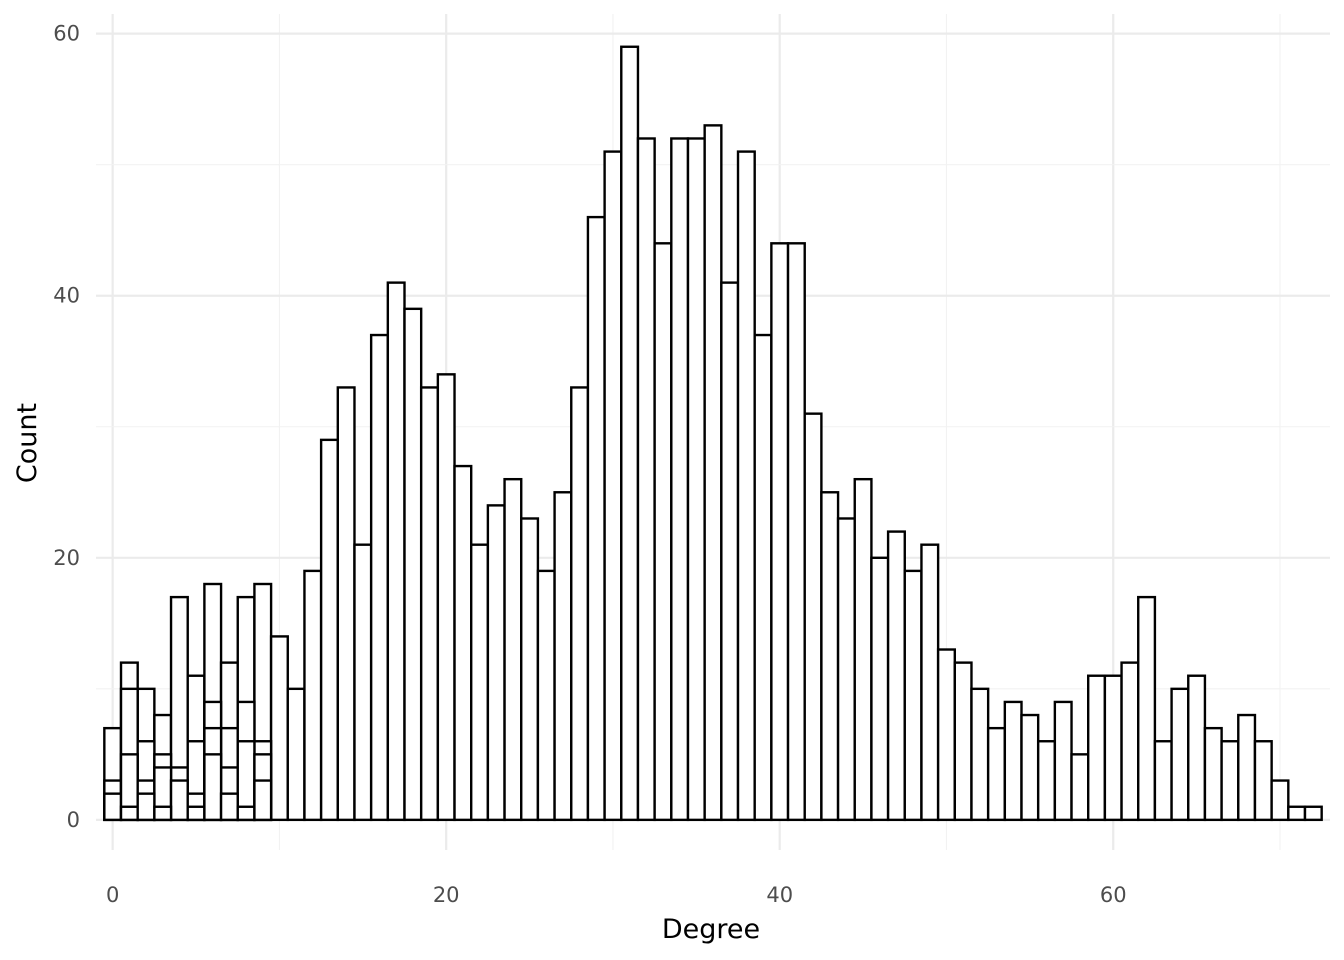 This screenshot has height=960, width=1344. What do you see at coordinates (66, 34) in the screenshot?
I see `y-tick-label: 60` at bounding box center [66, 34].